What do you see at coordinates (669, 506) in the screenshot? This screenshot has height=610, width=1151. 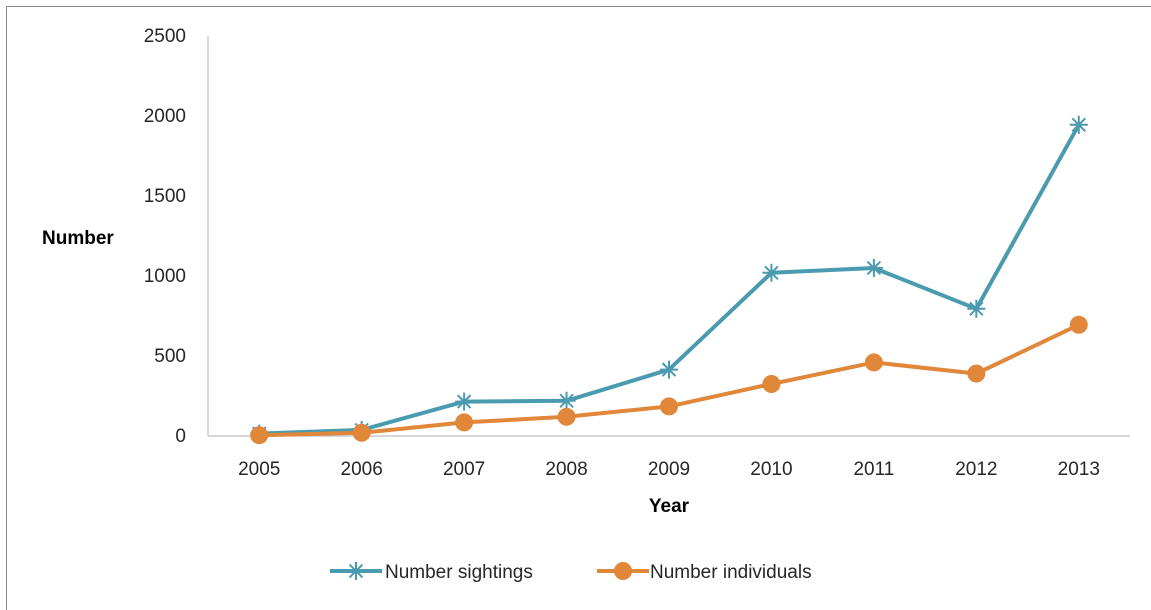 I see `x-axis-title: Year` at bounding box center [669, 506].